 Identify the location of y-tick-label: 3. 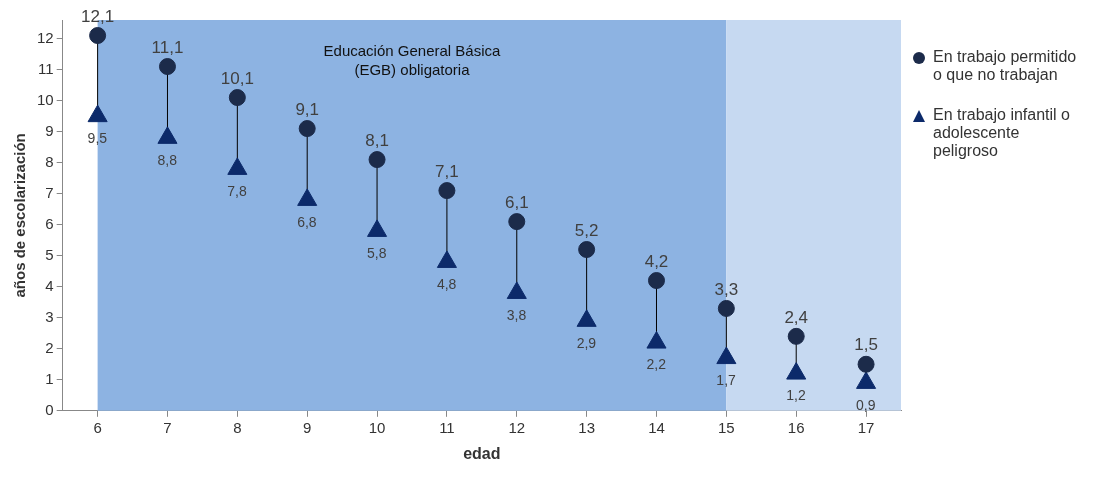
(49, 316).